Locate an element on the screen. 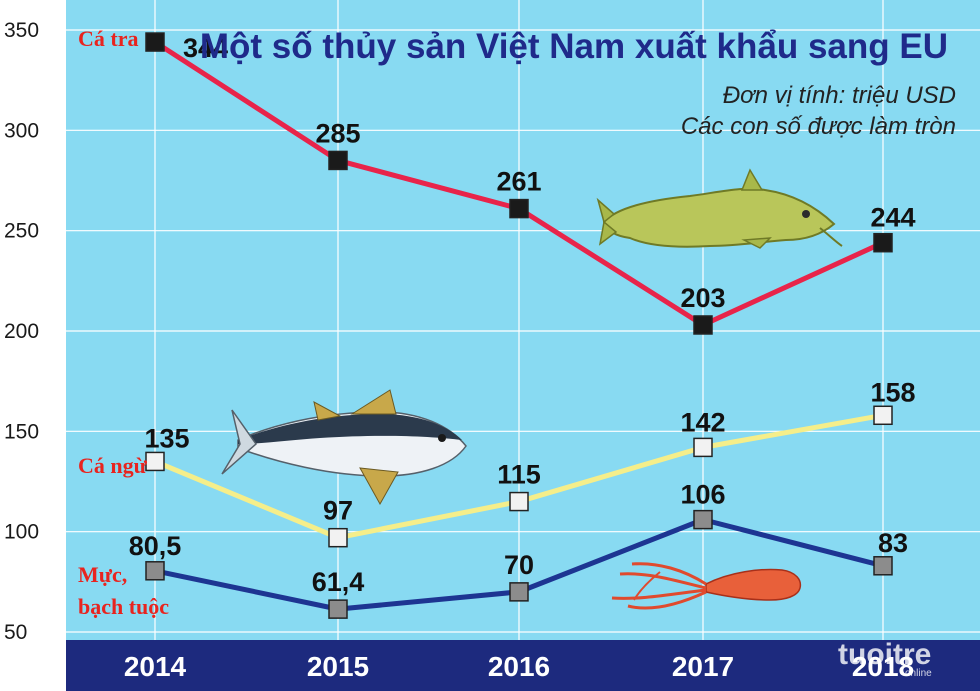  value-label-1-2018: 158 is located at coordinates (892, 392).